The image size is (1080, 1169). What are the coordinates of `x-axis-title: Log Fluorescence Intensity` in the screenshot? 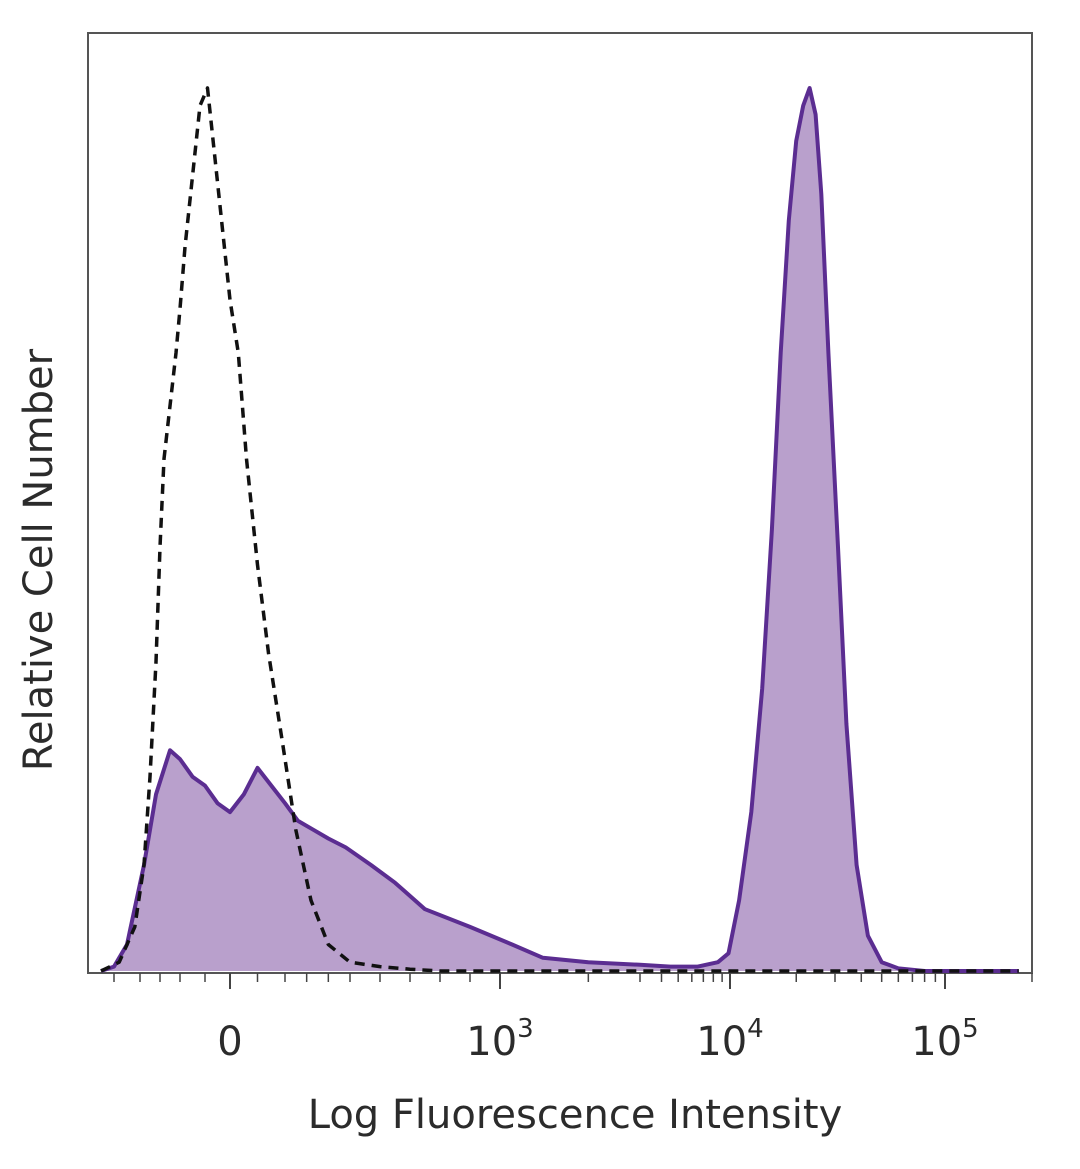 It's located at (575, 1115).